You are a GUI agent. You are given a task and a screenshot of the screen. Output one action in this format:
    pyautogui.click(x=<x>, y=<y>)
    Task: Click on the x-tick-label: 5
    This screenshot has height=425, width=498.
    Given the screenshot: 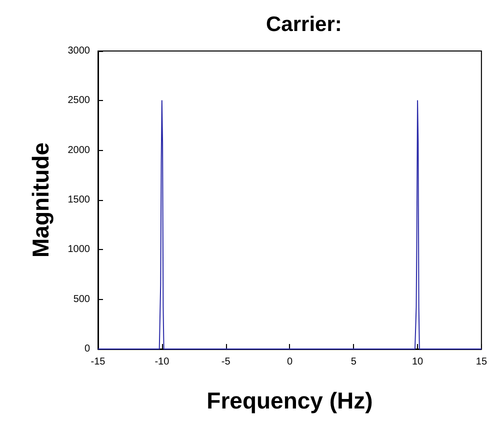 What is the action you would take?
    pyautogui.click(x=353, y=362)
    